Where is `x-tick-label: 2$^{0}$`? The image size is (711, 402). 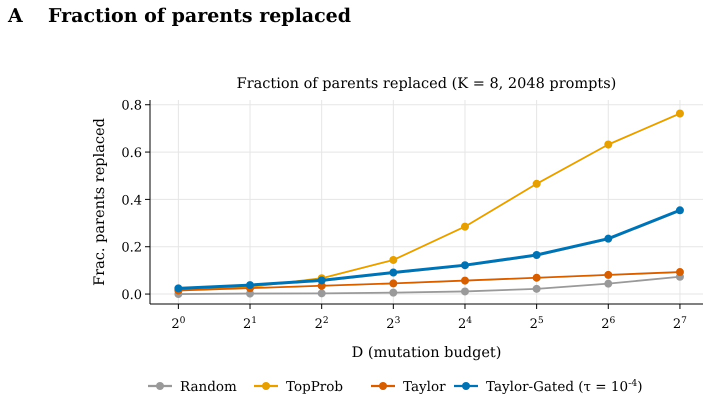 x-tick-label: 2$^{0}$ is located at coordinates (178, 324).